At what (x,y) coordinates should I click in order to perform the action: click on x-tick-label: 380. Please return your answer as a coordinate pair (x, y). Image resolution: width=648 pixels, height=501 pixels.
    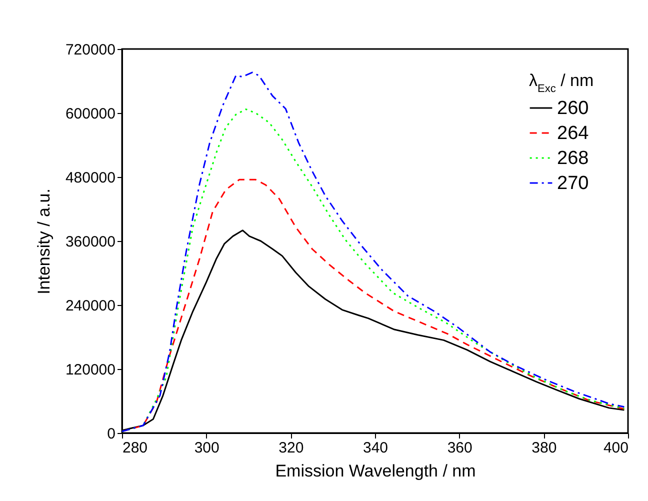
    Looking at the image, I should click on (544, 448).